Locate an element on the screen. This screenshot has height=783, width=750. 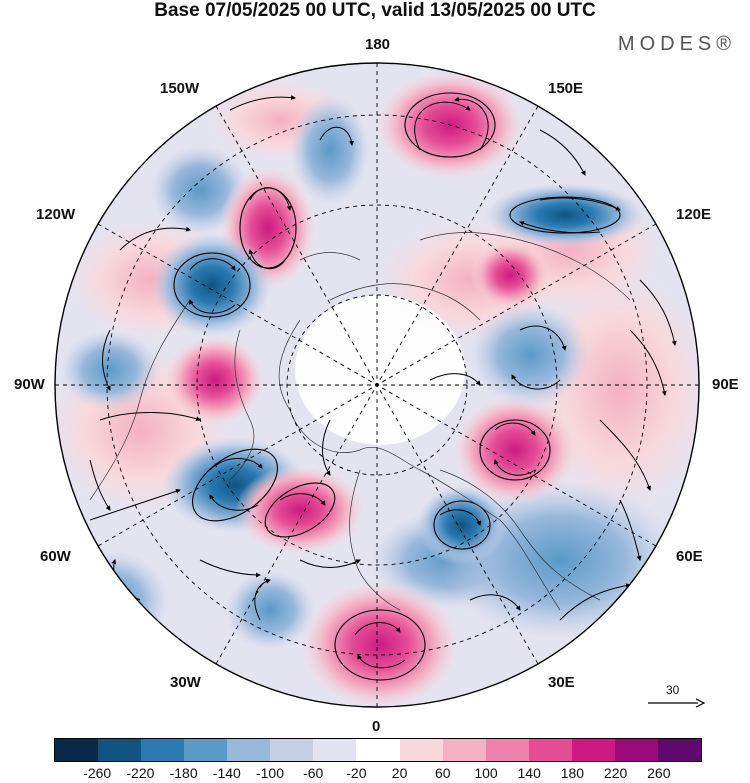
longitude-label-120e: 120E is located at coordinates (694, 214).